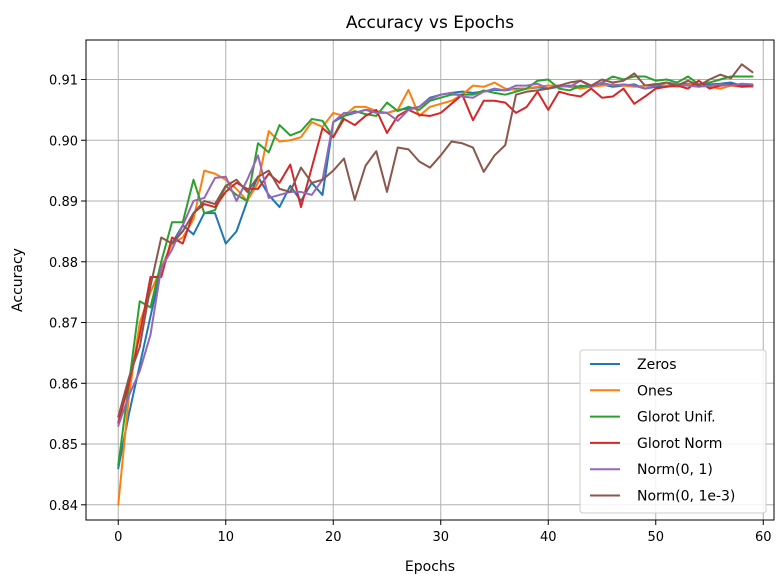  I want to click on legend-label: Norm(0, 1e-3), so click(686, 497).